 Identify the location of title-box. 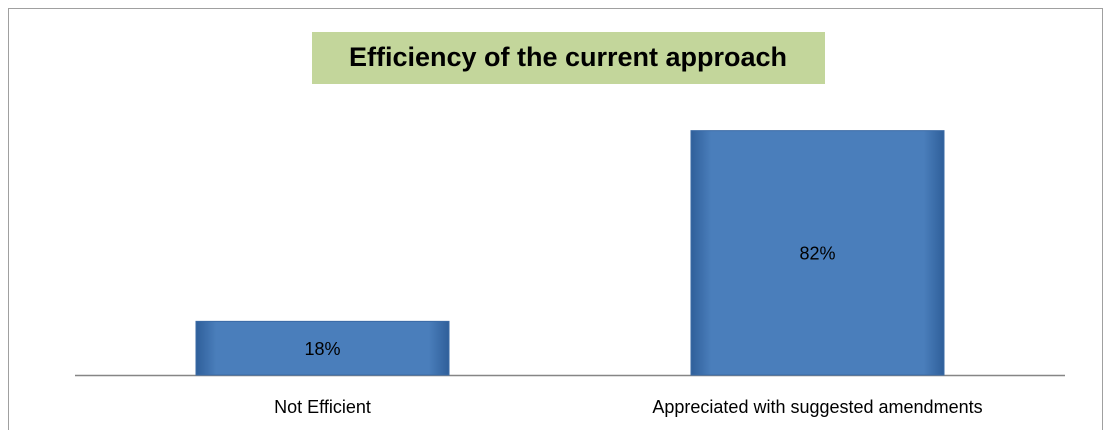
(568, 58).